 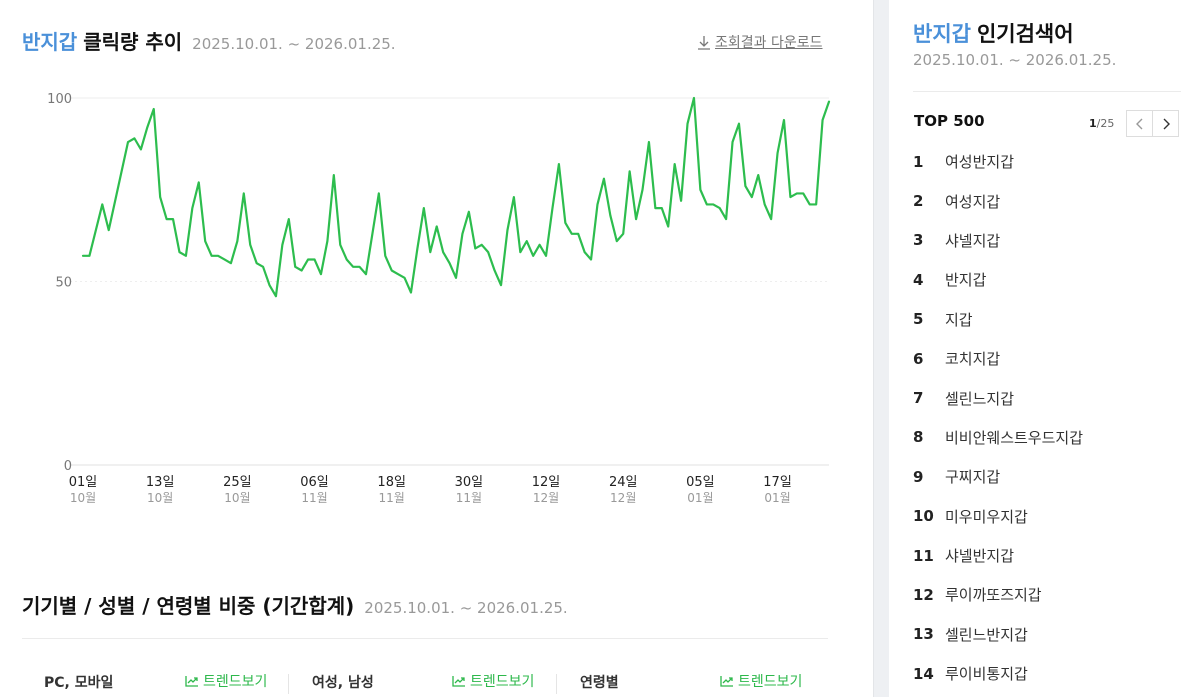 What do you see at coordinates (50, 42) in the screenshot?
I see `keyword-label: 반지갑` at bounding box center [50, 42].